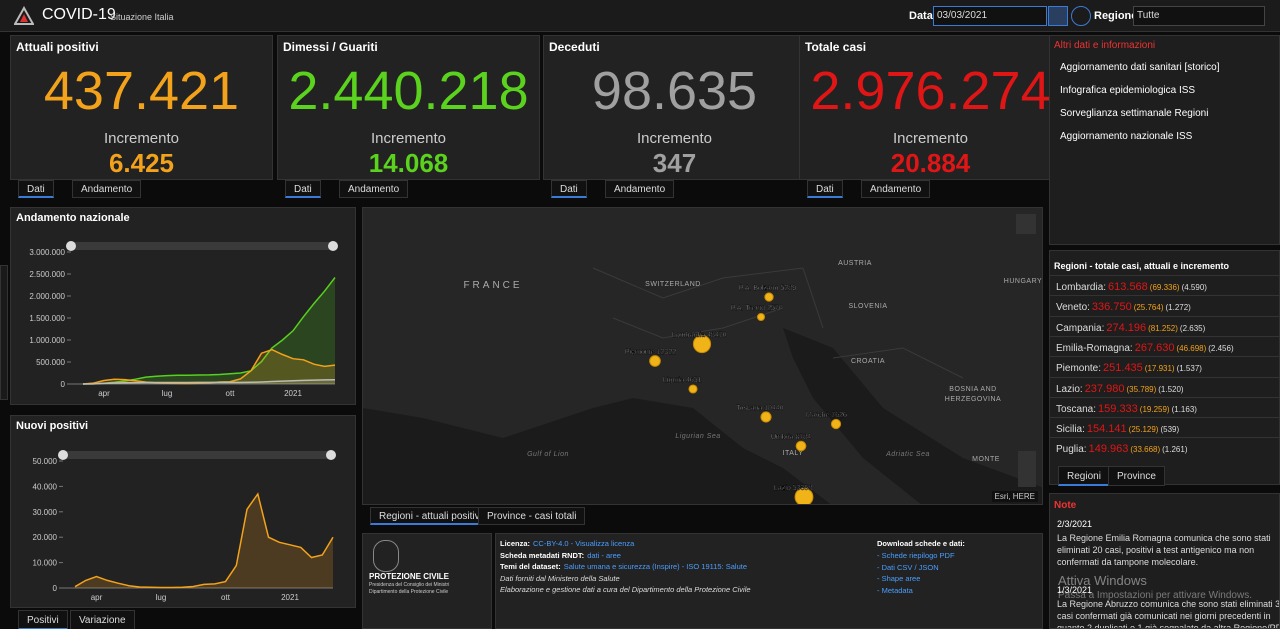 This screenshot has width=1280, height=629. Describe the element at coordinates (804, 437) in the screenshot. I see `region-value: 8784` at that location.